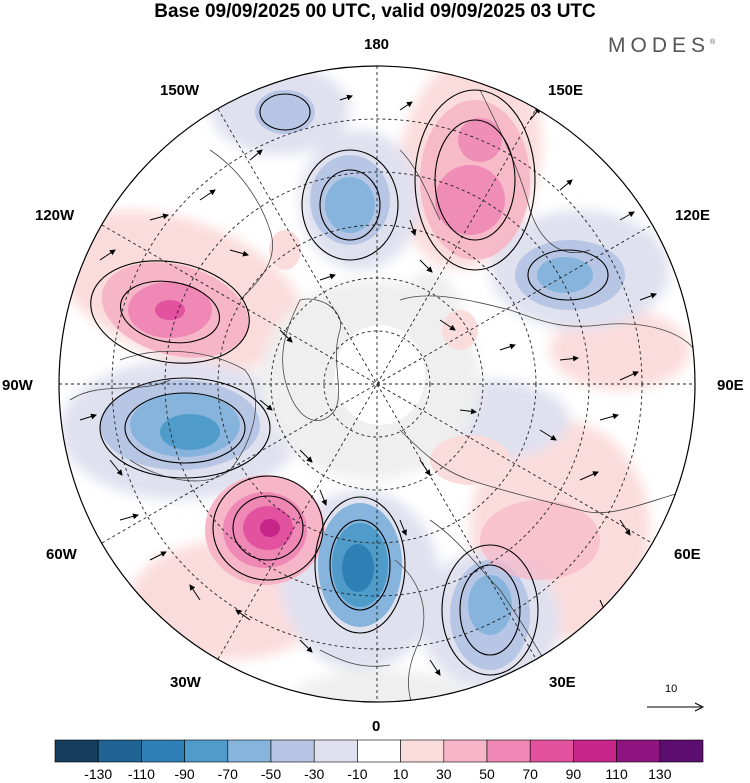 This screenshot has height=783, width=750. I want to click on colorbar, so click(379, 751).